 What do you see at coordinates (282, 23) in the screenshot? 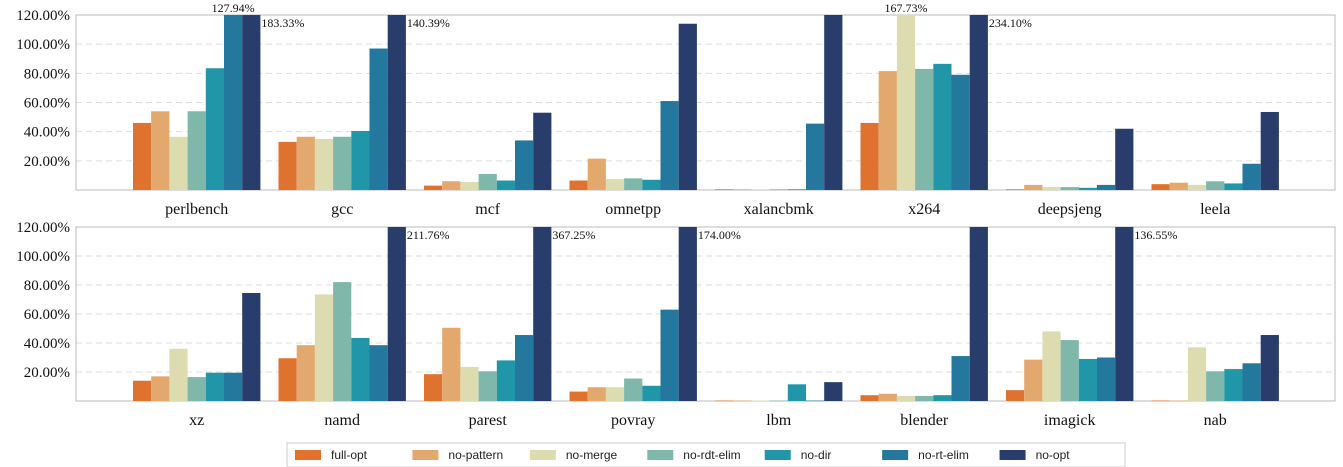
I see `overflow-value-label: 183.33%` at bounding box center [282, 23].